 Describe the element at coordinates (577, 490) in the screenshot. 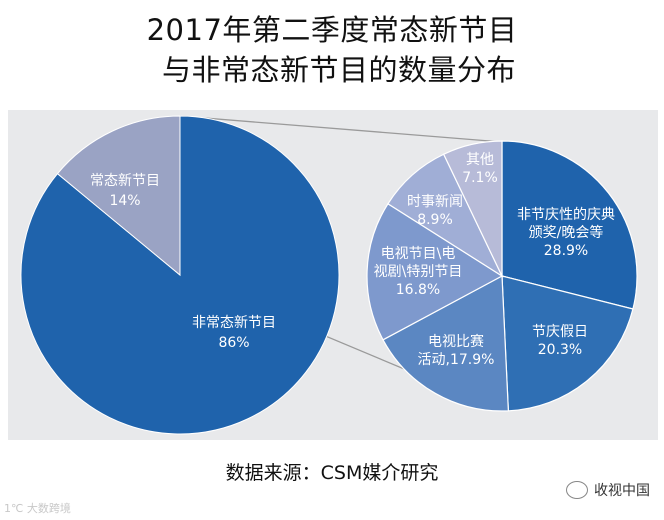

I see `wechat-icon` at that location.